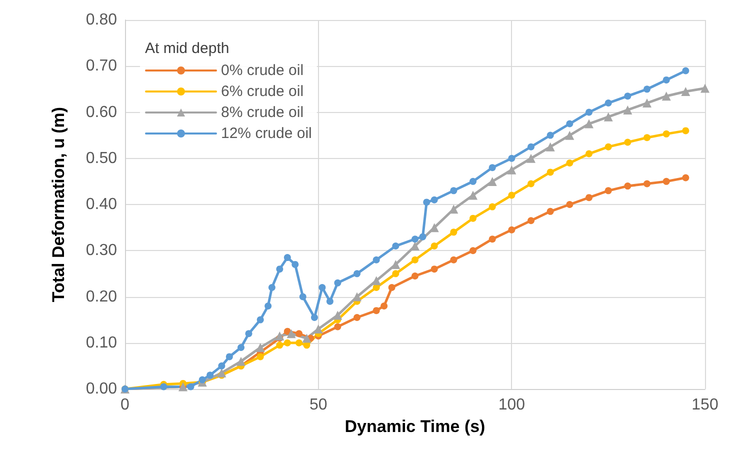  Describe the element at coordinates (262, 112) in the screenshot. I see `legend-label: 8% crude oil` at that location.